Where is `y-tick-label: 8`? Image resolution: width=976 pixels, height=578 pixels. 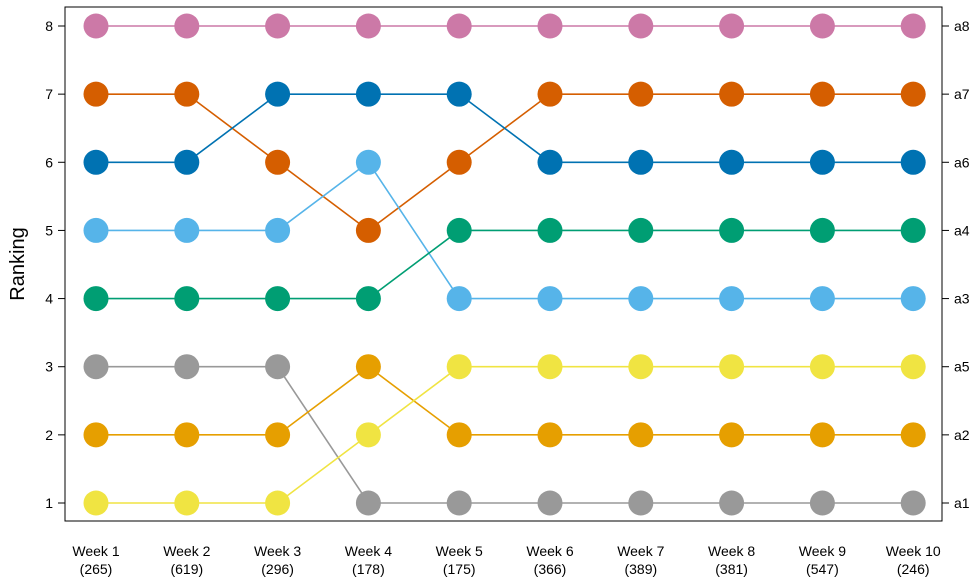 y-tick-label: 8 is located at coordinates (49, 26).